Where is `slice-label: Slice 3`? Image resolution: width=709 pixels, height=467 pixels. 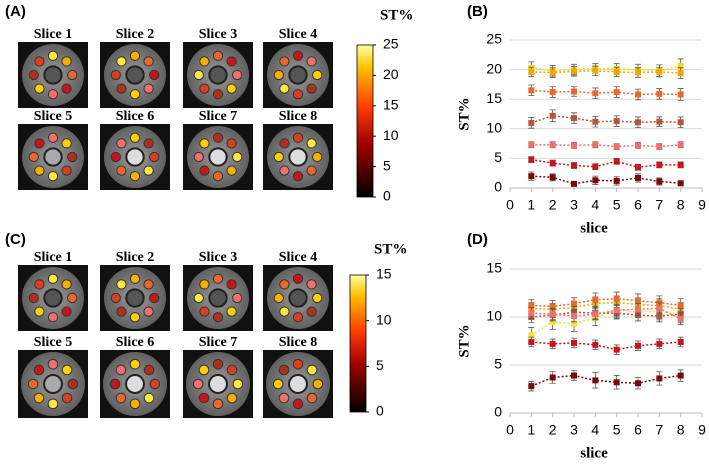 slice-label: Slice 3 is located at coordinates (218, 34).